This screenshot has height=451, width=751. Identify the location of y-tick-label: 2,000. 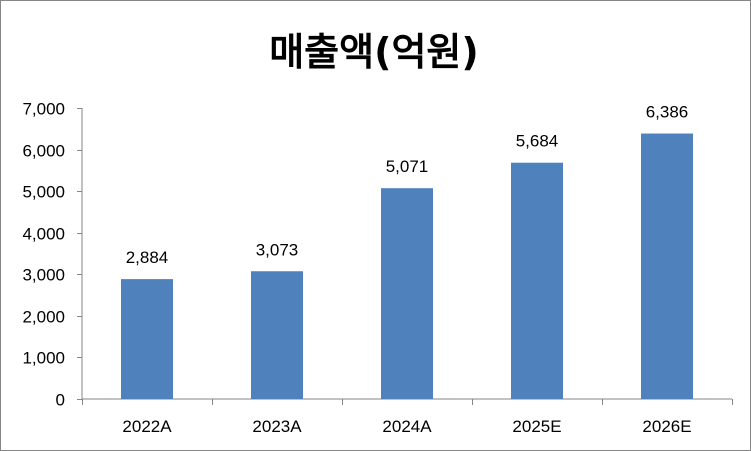
(43, 317).